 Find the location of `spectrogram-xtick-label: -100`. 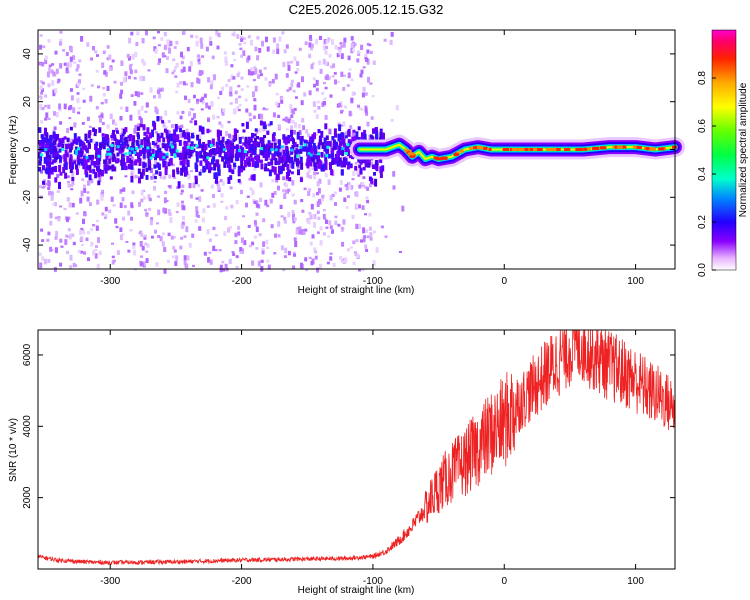

spectrogram-xtick-label: -100 is located at coordinates (373, 281).